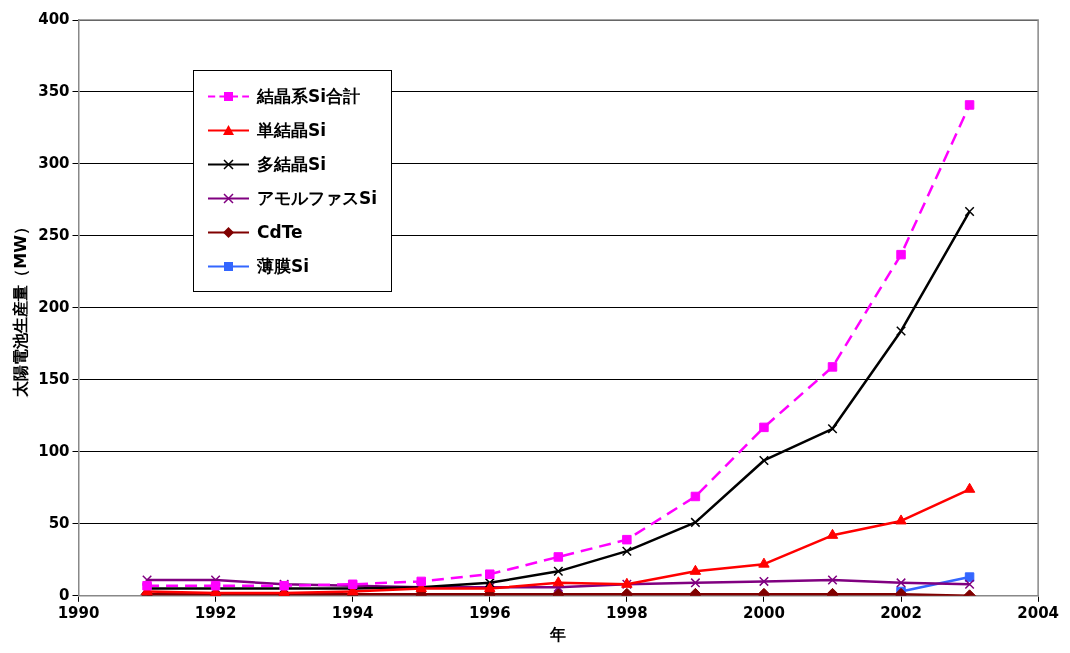 This screenshot has height=653, width=1070. I want to click on x-tick-label: 2002, so click(901, 612).